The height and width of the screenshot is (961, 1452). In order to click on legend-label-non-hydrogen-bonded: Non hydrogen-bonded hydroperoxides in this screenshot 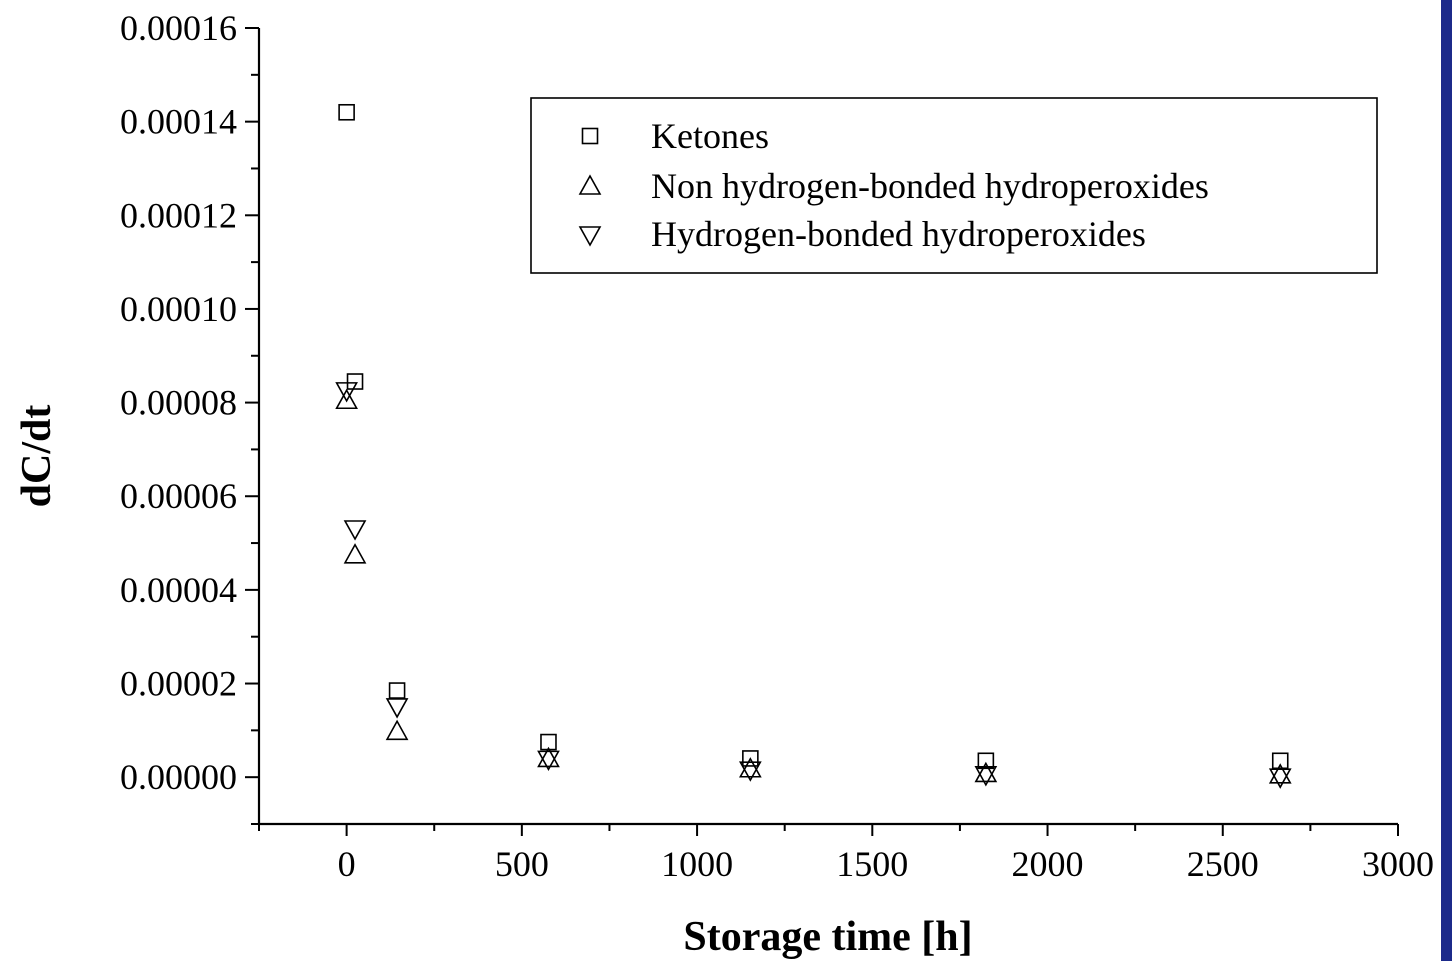, I will do `click(930, 186)`.